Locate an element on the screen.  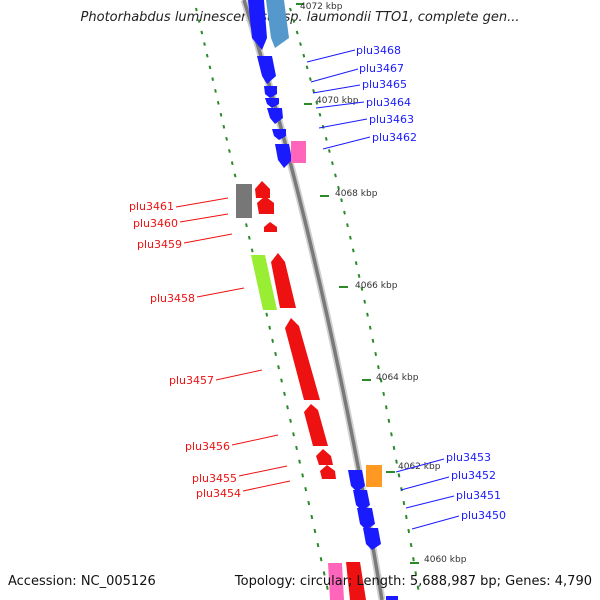
gene-arrow-plu3465 is located at coordinates (272, 103).